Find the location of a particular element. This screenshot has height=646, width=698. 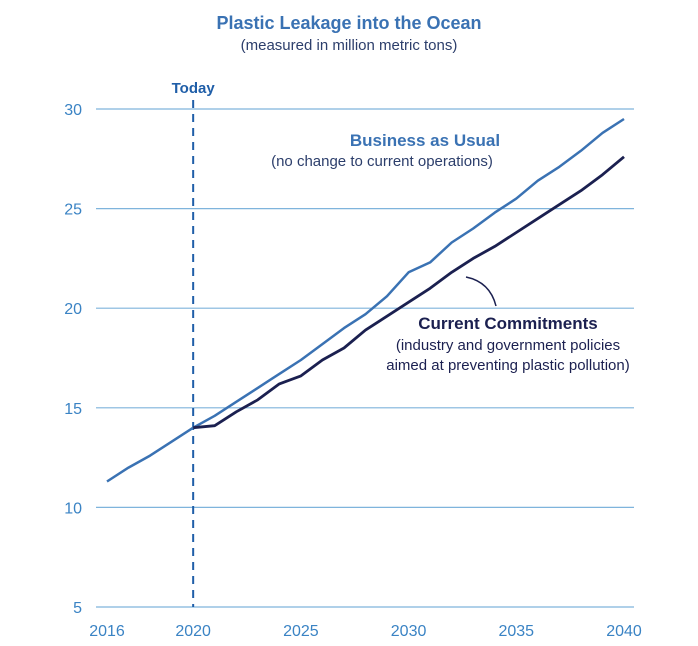

y-axis-ticks: 5 10 15 20 25 30 is located at coordinates (73, 359).